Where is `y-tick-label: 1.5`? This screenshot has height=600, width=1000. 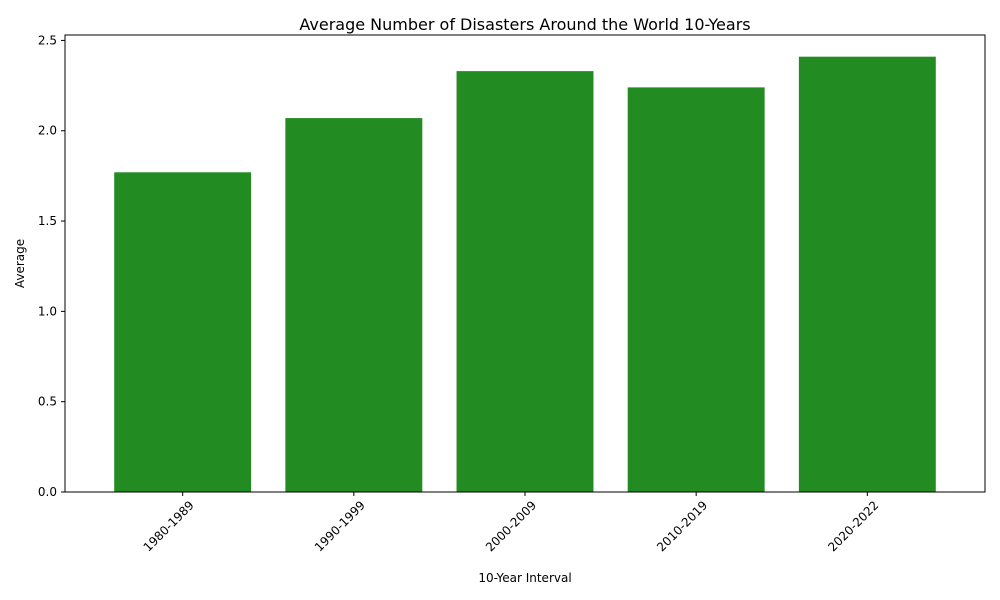 y-tick-label: 1.5 is located at coordinates (47, 221).